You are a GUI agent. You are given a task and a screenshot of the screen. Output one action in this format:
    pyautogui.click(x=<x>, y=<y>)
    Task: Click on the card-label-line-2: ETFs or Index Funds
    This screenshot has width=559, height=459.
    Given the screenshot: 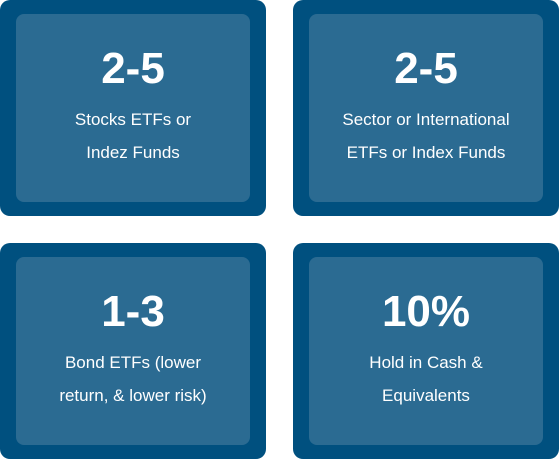 What is the action you would take?
    pyautogui.click(x=426, y=152)
    